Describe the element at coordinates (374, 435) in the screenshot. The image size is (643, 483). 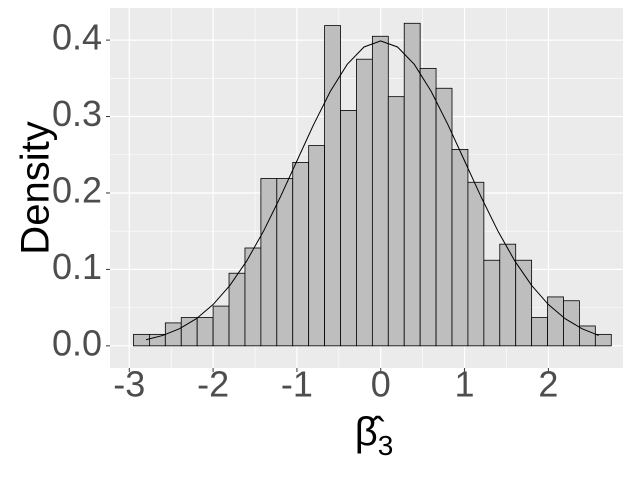
I see `x-axis-label: β̂3` at that location.